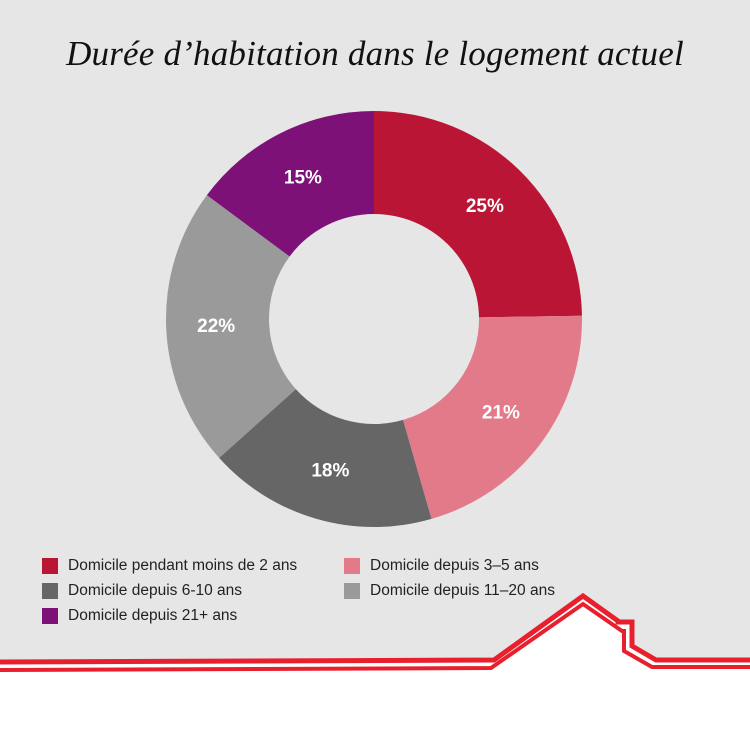  I want to click on legend-label: Domicile depuis 3–5 ans, so click(454, 565).